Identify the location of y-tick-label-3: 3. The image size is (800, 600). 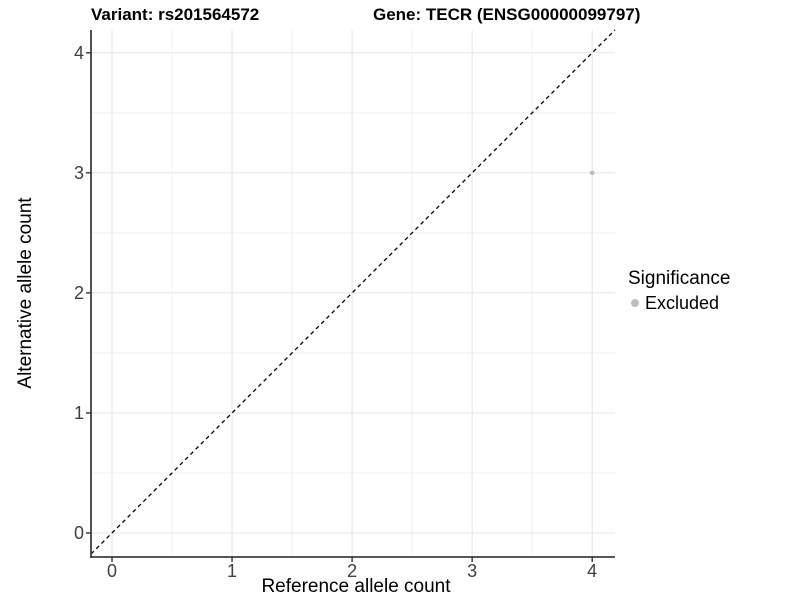
(78, 172).